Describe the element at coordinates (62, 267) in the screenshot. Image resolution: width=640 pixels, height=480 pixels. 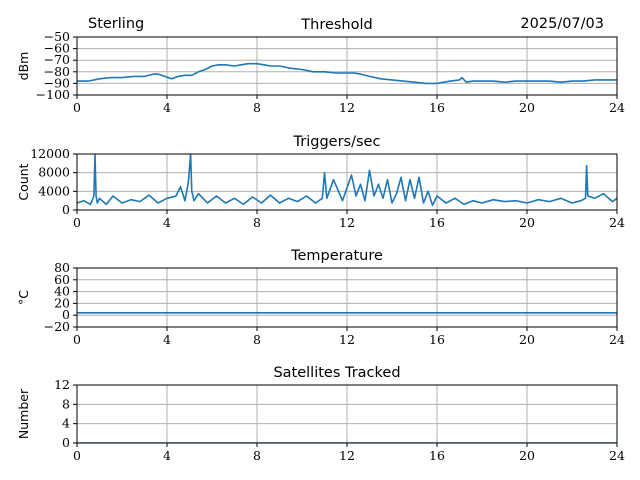
I see `y-tick-label: 80` at that location.